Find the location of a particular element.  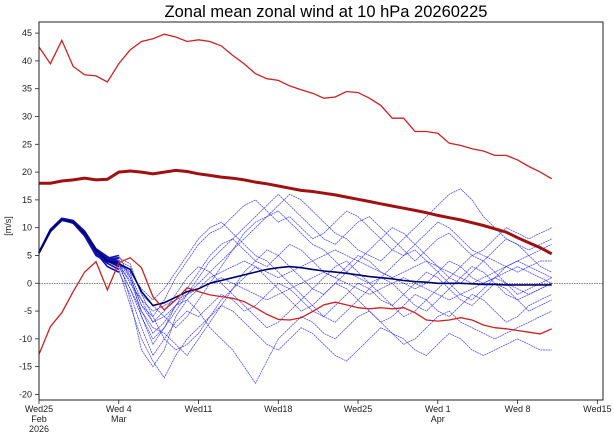

y-tick-label: 10 is located at coordinates (27, 228).